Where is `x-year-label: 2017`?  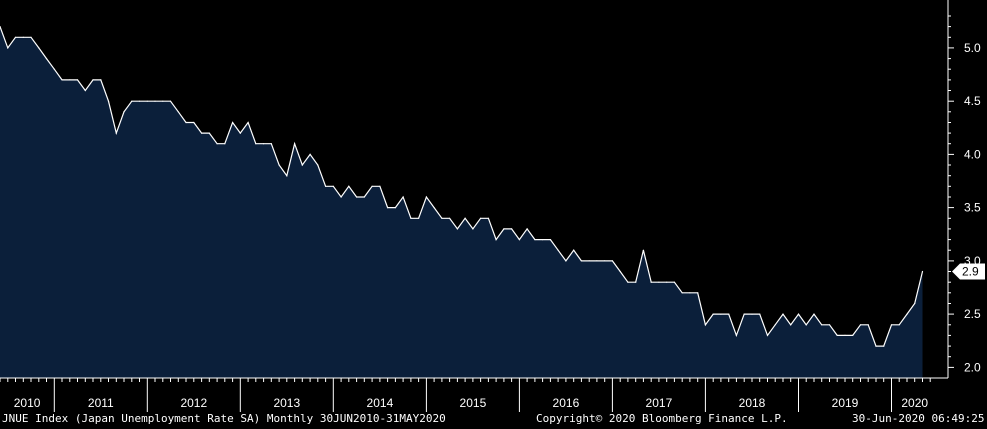 x-year-label: 2017 is located at coordinates (659, 403).